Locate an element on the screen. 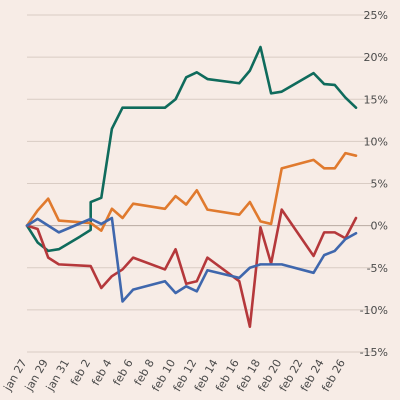  y-tick-label: 15% is located at coordinates (376, 99).